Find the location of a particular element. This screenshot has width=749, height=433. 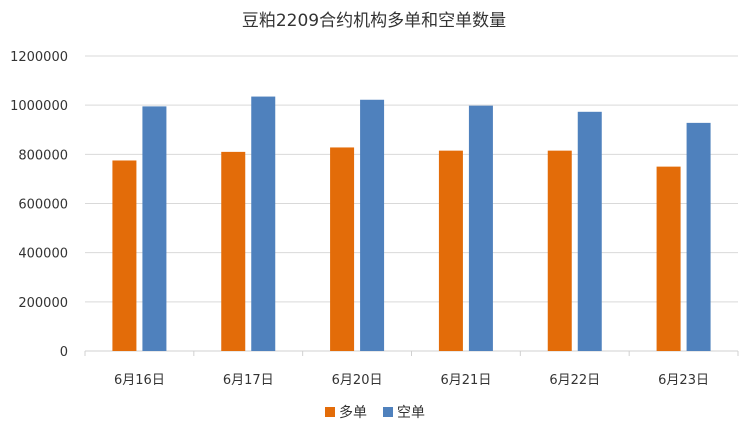

x-tick-label: 6月21日 is located at coordinates (466, 380).